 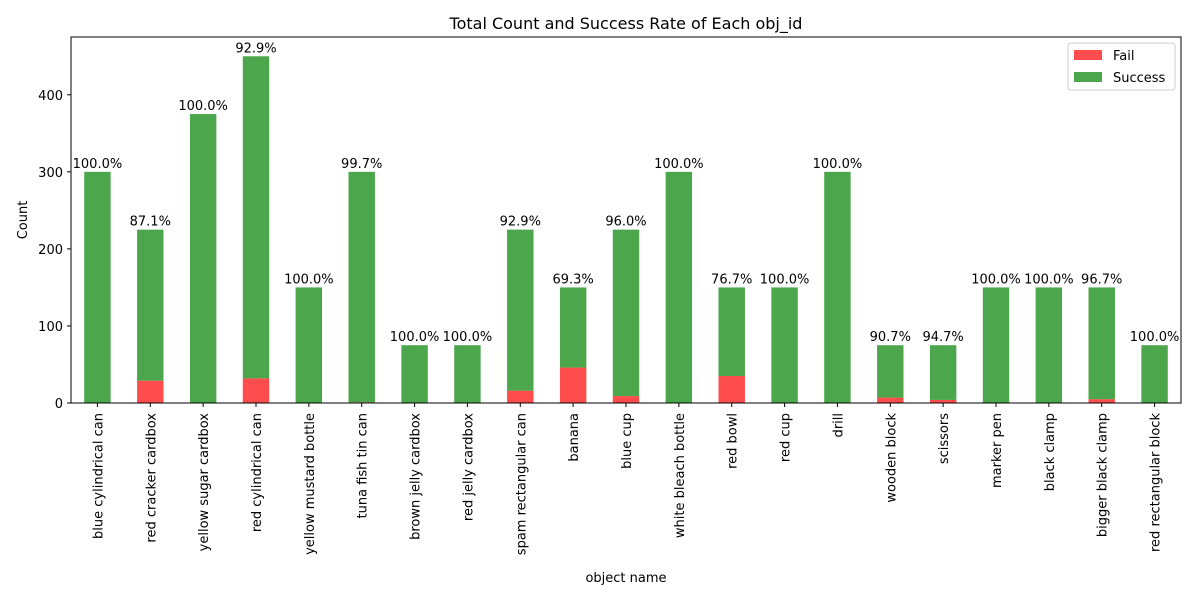 What do you see at coordinates (150, 222) in the screenshot?
I see `bar-percentage-label: 87.1%` at bounding box center [150, 222].